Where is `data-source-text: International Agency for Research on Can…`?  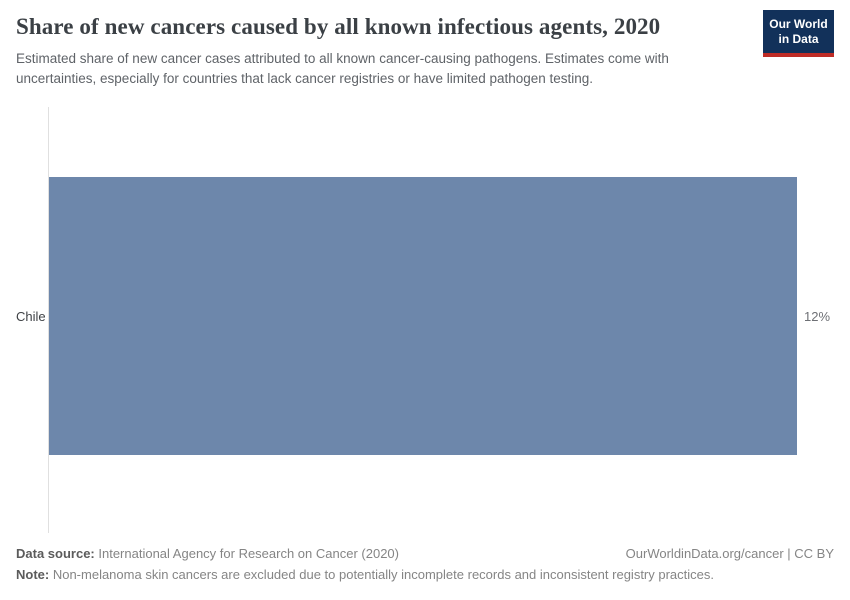 data-source-text: International Agency for Research on Can… is located at coordinates (246, 553).